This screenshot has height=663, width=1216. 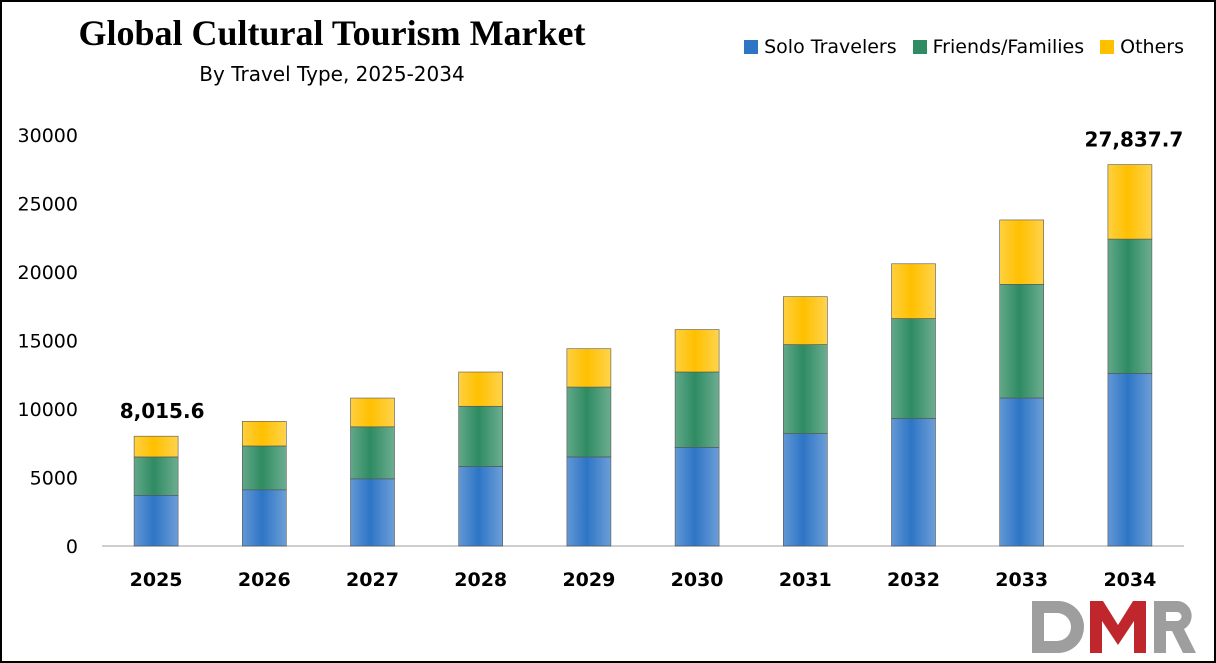 I want to click on y-tick-label: 0, so click(x=72, y=547).